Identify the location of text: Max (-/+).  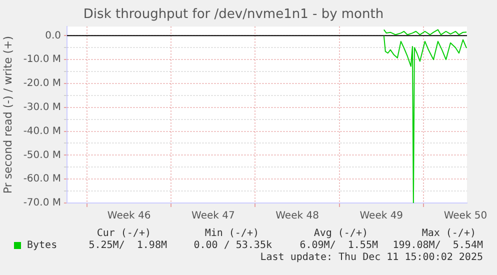
(449, 233).